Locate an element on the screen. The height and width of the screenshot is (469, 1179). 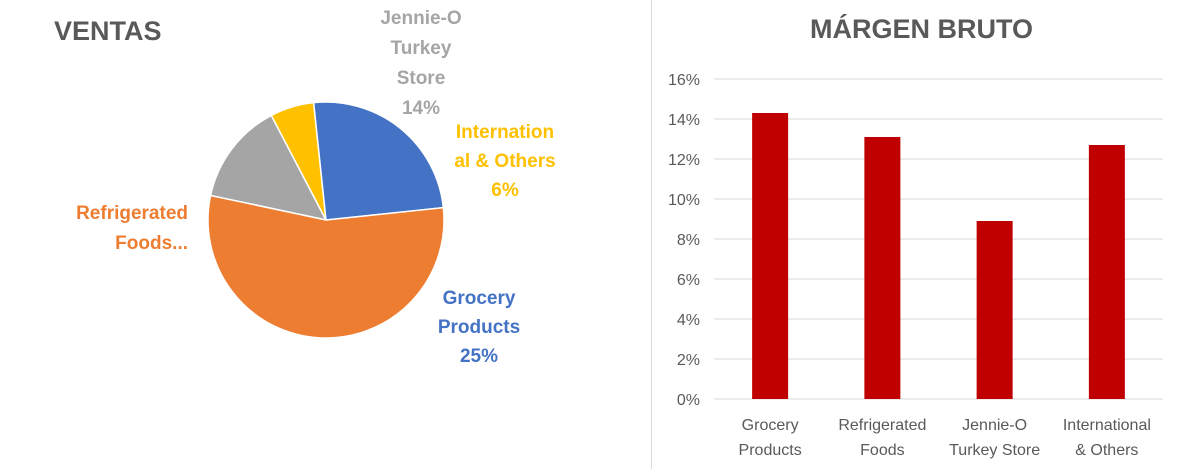
y-tick-label: 16% is located at coordinates (684, 80).